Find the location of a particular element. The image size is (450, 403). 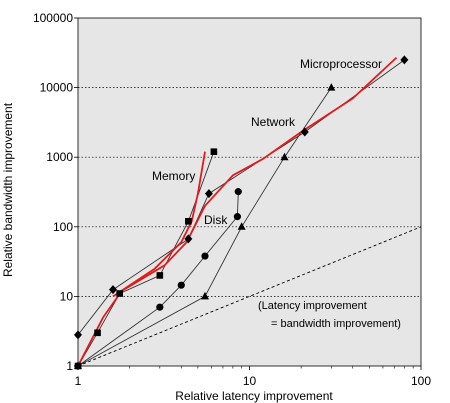

network-label: Network is located at coordinates (273, 122).